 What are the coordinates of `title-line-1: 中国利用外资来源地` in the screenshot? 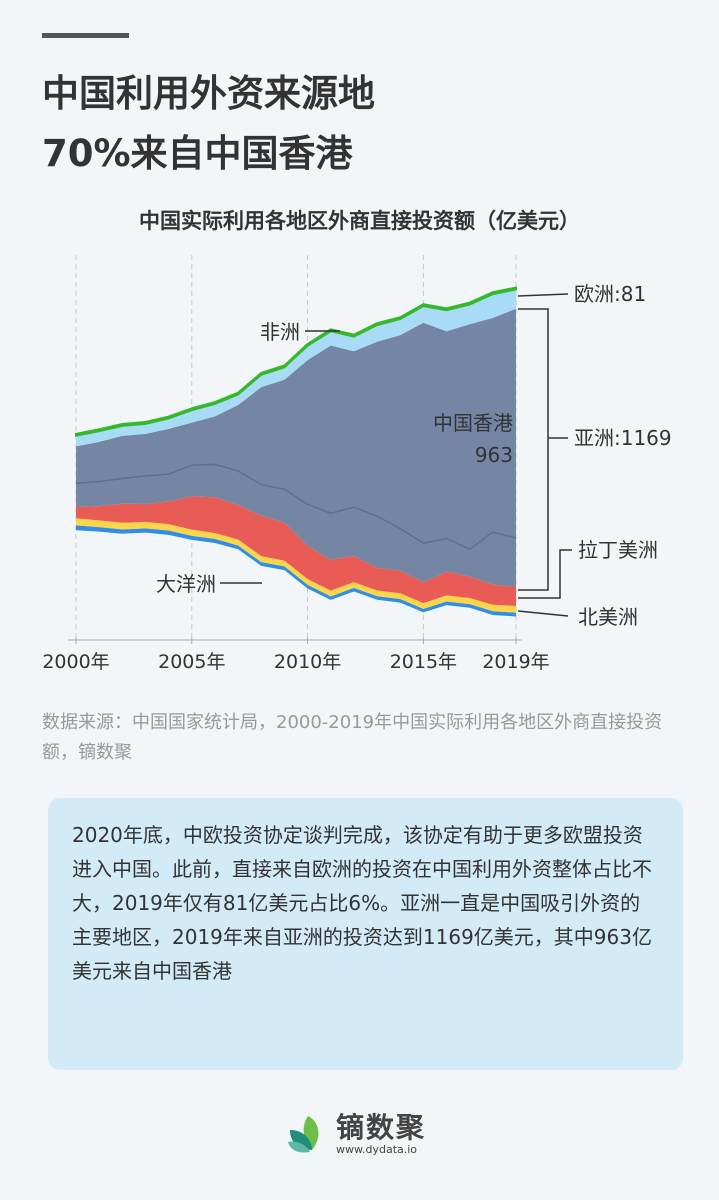 It's located at (208, 93).